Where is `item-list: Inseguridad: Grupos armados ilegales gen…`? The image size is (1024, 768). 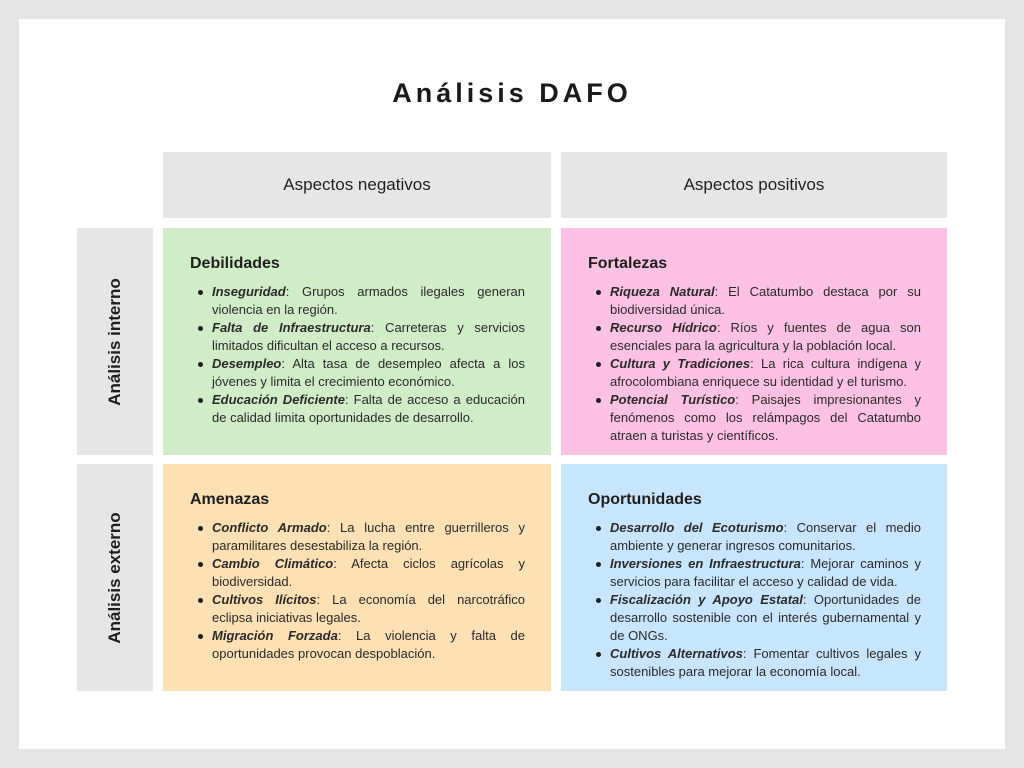 item-list: Inseguridad: Grupos armados ilegales gen… is located at coordinates (357, 355).